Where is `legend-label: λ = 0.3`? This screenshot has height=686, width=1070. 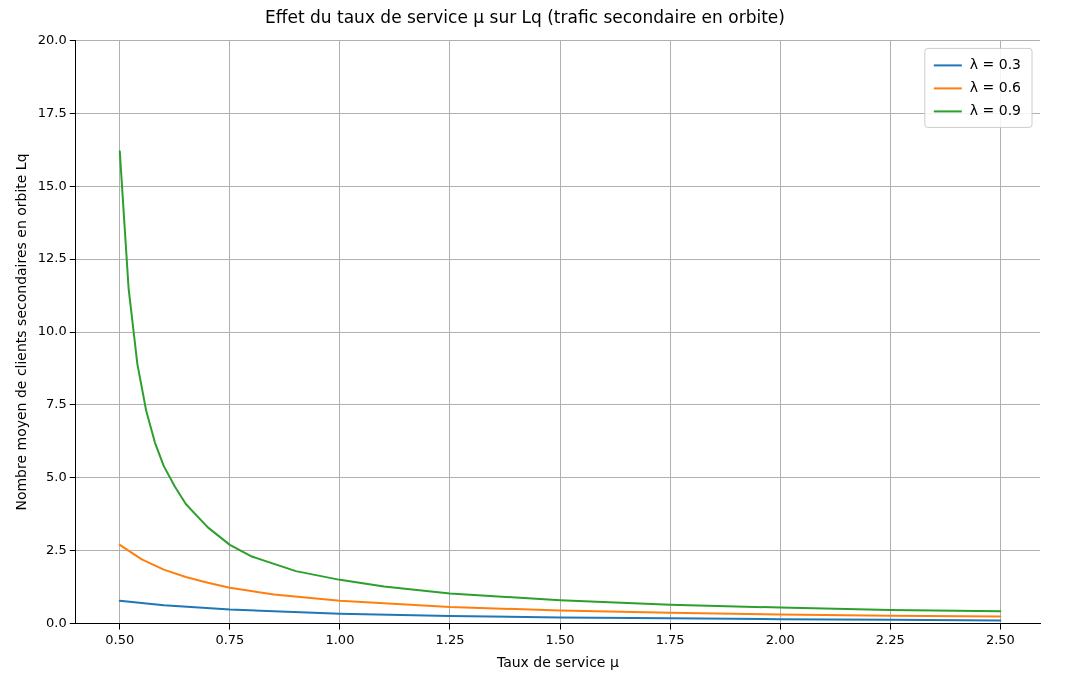
legend-label: λ = 0.3 is located at coordinates (995, 64).